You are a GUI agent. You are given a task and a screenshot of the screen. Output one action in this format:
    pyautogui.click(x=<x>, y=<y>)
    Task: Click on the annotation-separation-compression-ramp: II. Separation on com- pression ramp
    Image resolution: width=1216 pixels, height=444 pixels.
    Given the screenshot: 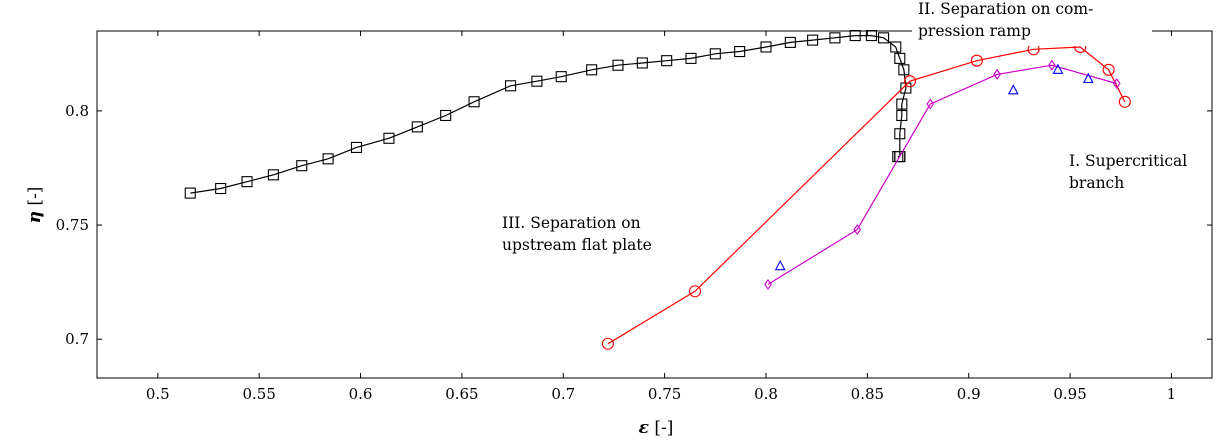 What is the action you would take?
    pyautogui.click(x=1008, y=20)
    